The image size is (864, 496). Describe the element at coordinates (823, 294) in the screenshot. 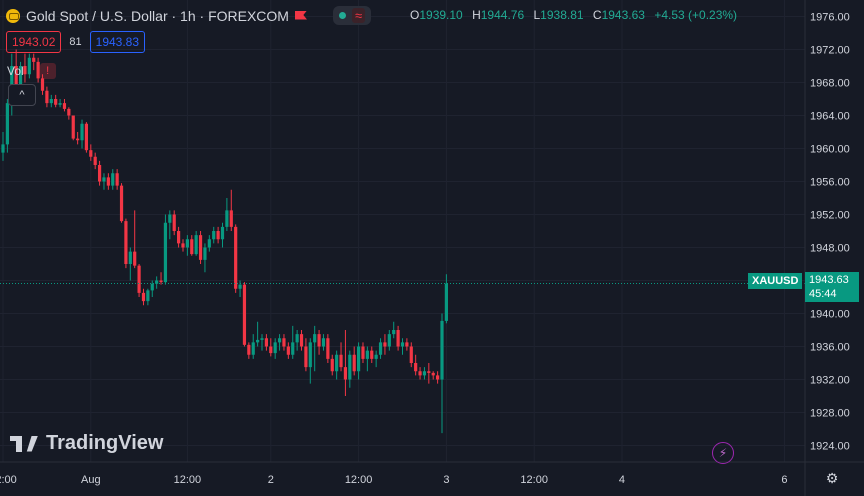

I see `bar-countdown: 45:44` at that location.